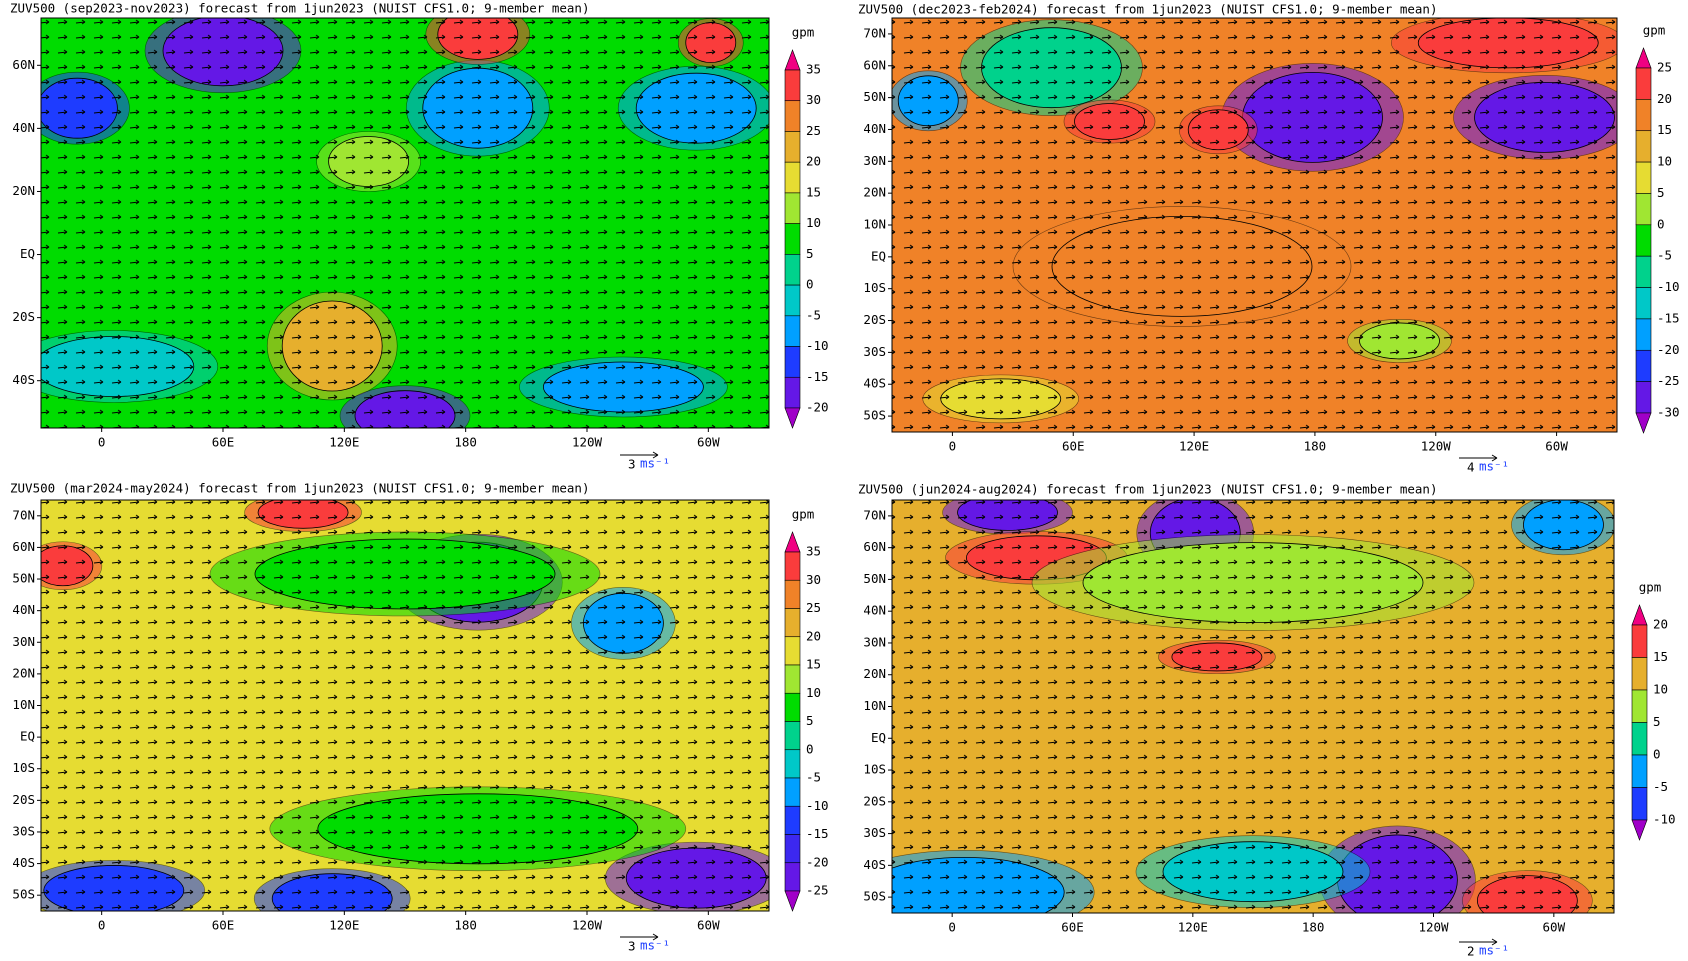 This screenshot has width=1688, height=961. What do you see at coordinates (813, 551) in the screenshot?
I see `colorbar-label: 35` at bounding box center [813, 551].